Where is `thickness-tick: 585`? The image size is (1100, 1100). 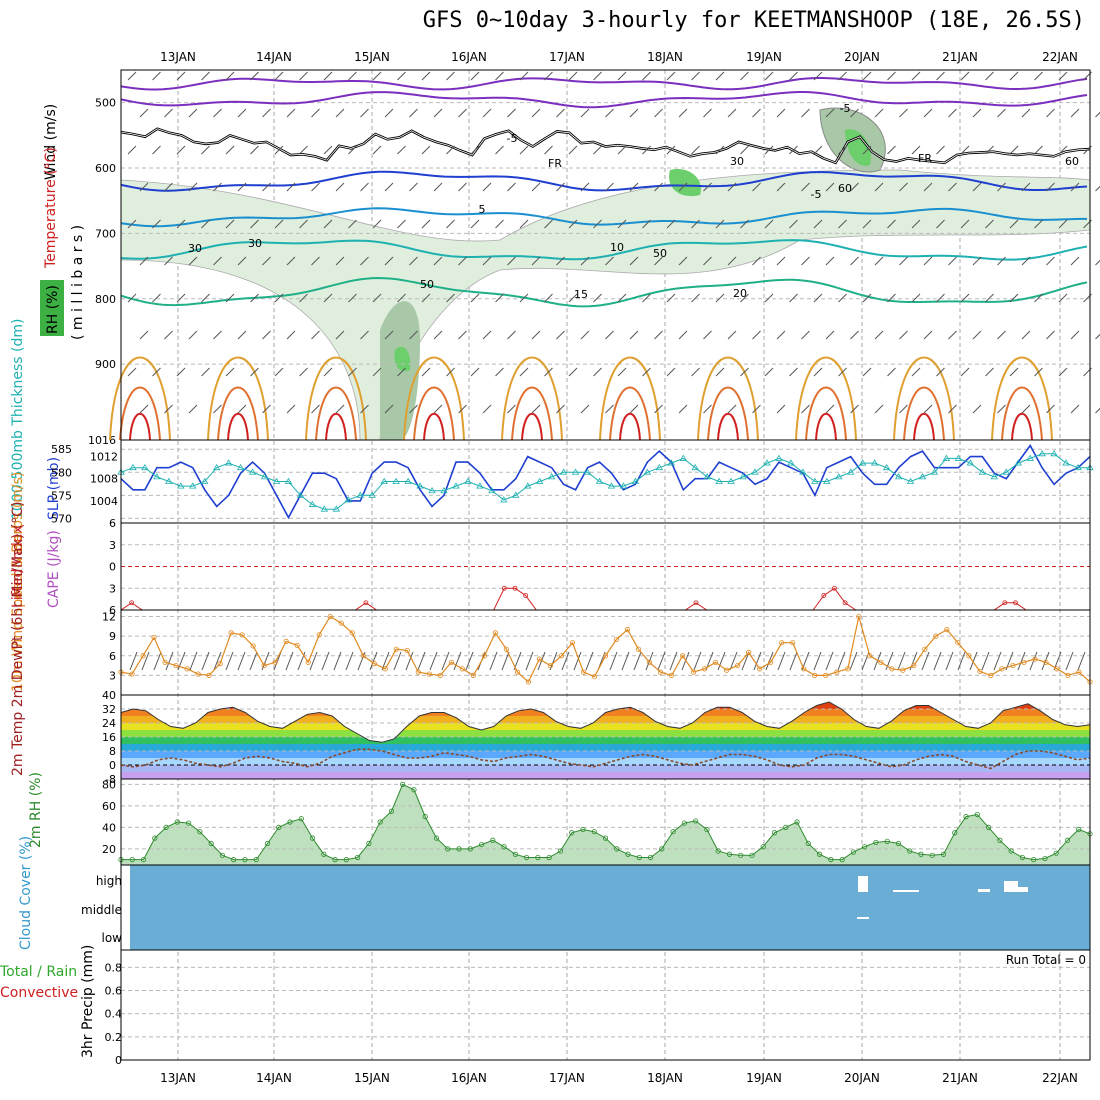 thickness-tick: 585 is located at coordinates (61, 449).